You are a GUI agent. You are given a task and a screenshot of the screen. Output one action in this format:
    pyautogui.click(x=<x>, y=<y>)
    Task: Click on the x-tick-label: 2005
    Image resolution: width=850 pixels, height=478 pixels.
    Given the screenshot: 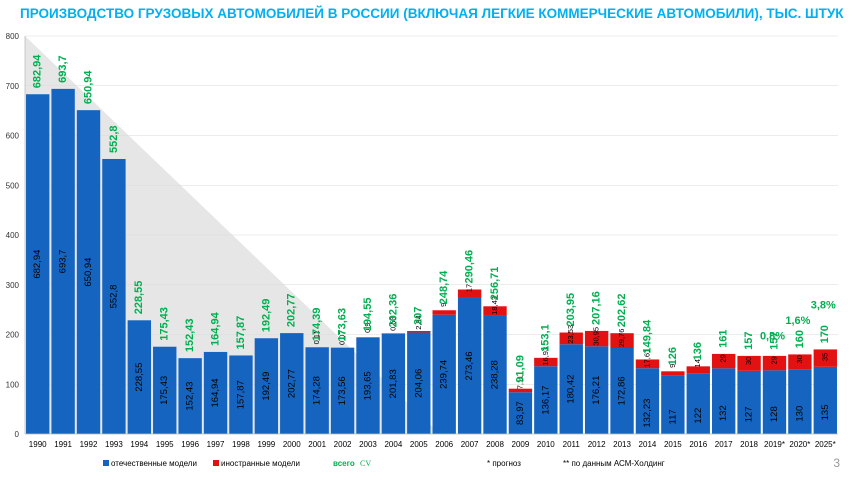 What is the action you would take?
    pyautogui.click(x=419, y=444)
    